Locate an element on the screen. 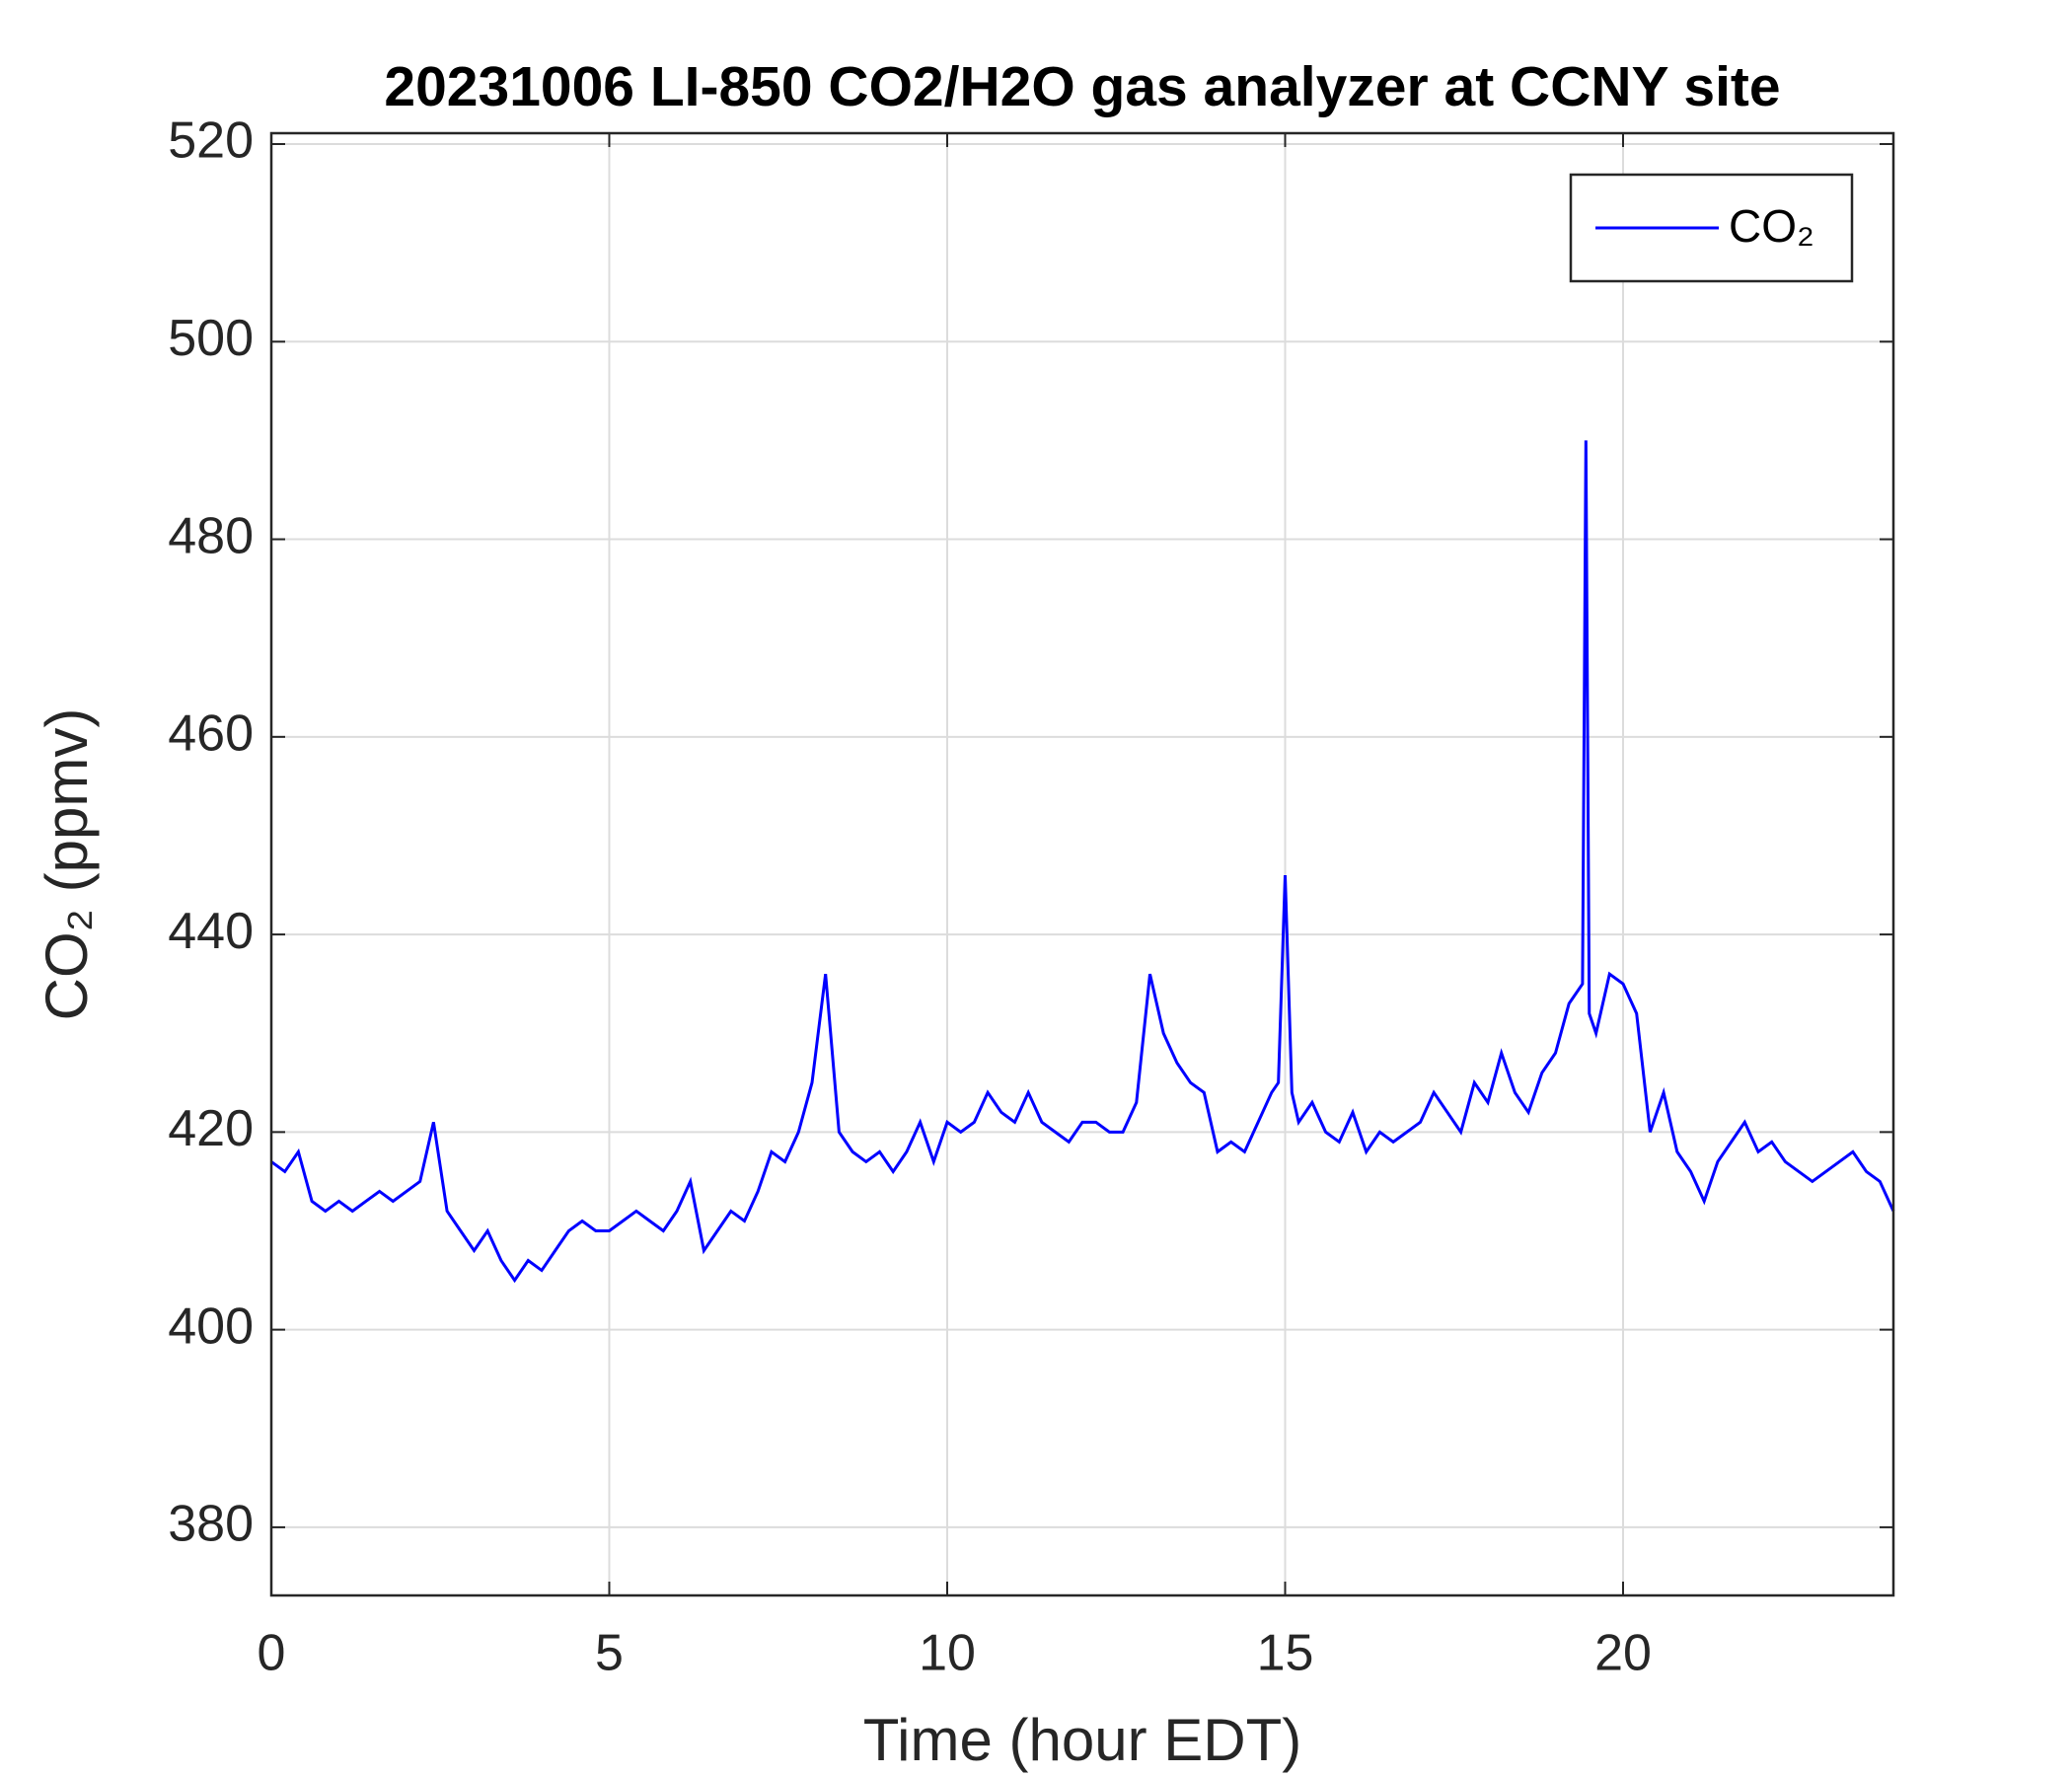 The width and height of the screenshot is (2072, 1776). x-tick-label: 10 is located at coordinates (948, 1654).